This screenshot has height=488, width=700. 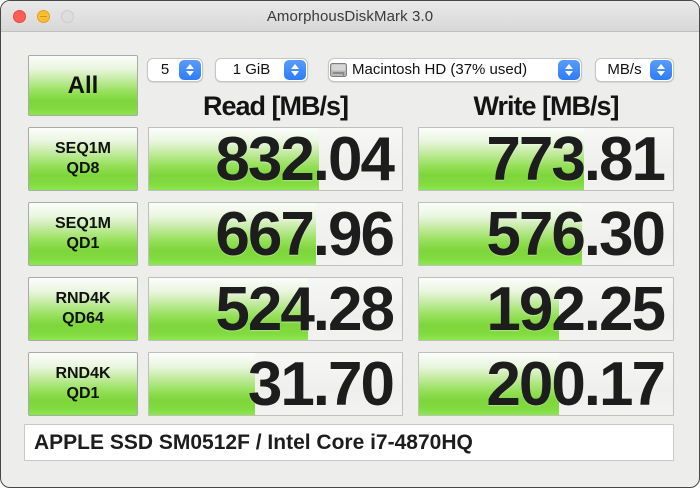 I want to click on test-size-popup: 1 GiB, so click(x=261, y=70).